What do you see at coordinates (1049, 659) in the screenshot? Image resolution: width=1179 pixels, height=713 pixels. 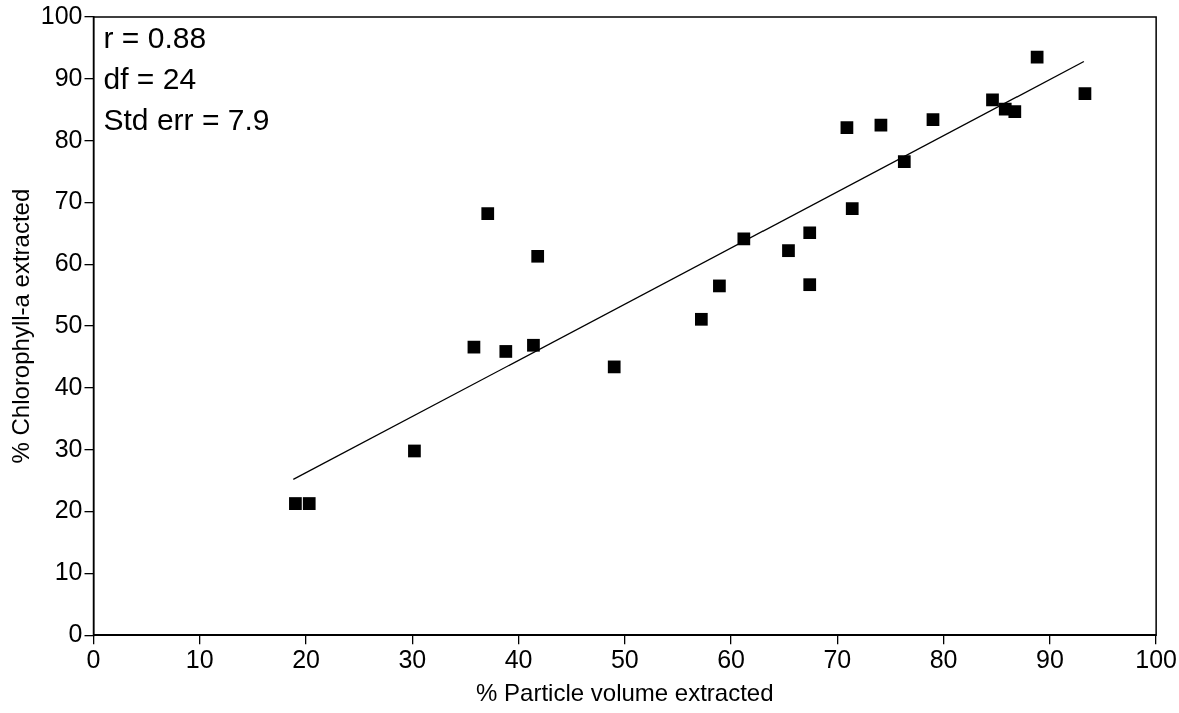 I see `x-tick-label: 90` at bounding box center [1049, 659].